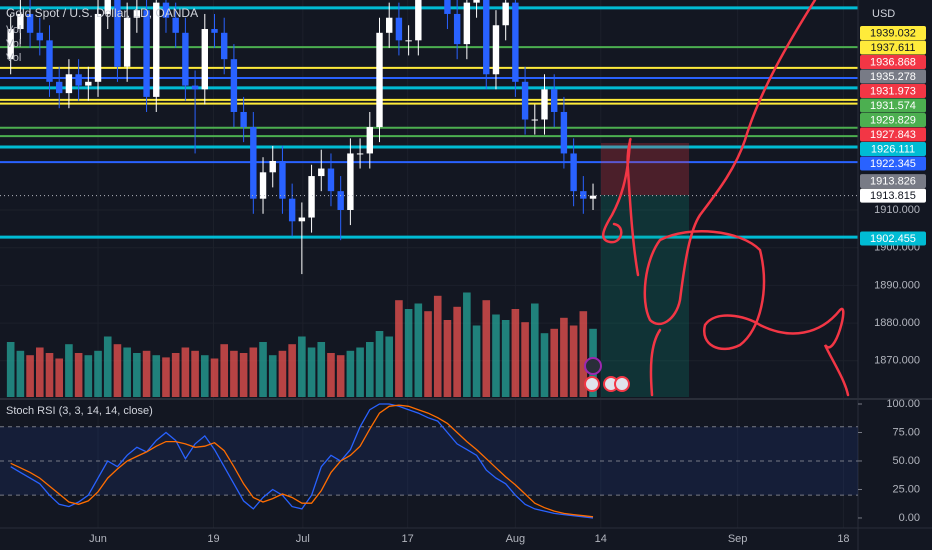 This screenshot has width=932, height=550. What do you see at coordinates (601, 539) in the screenshot?
I see `x-tick-label: 14` at bounding box center [601, 539].